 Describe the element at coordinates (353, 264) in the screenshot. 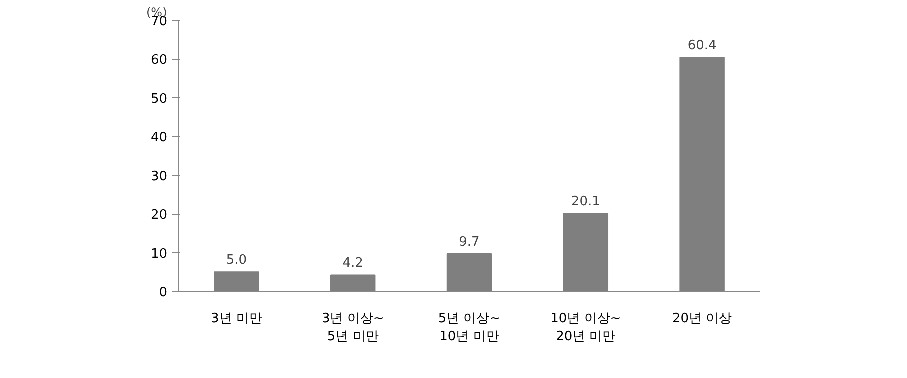

I see `data-label: 4.2` at that location.